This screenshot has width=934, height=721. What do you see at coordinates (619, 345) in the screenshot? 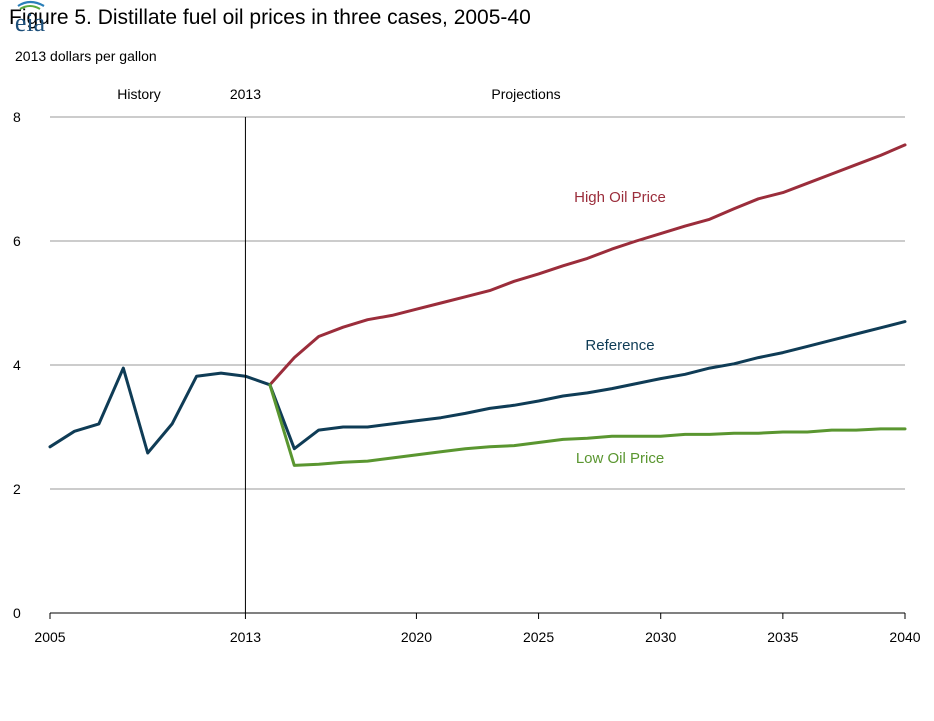
I see `series-label-reference: Reference` at bounding box center [619, 345].